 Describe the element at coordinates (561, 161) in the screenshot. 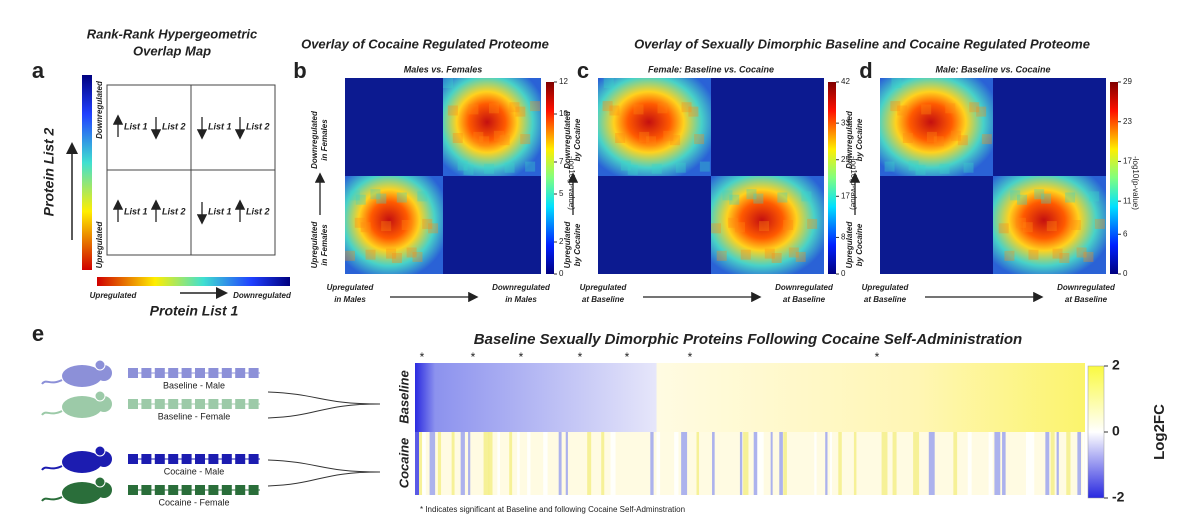

I see `colorbar-tick-label: 7` at that location.